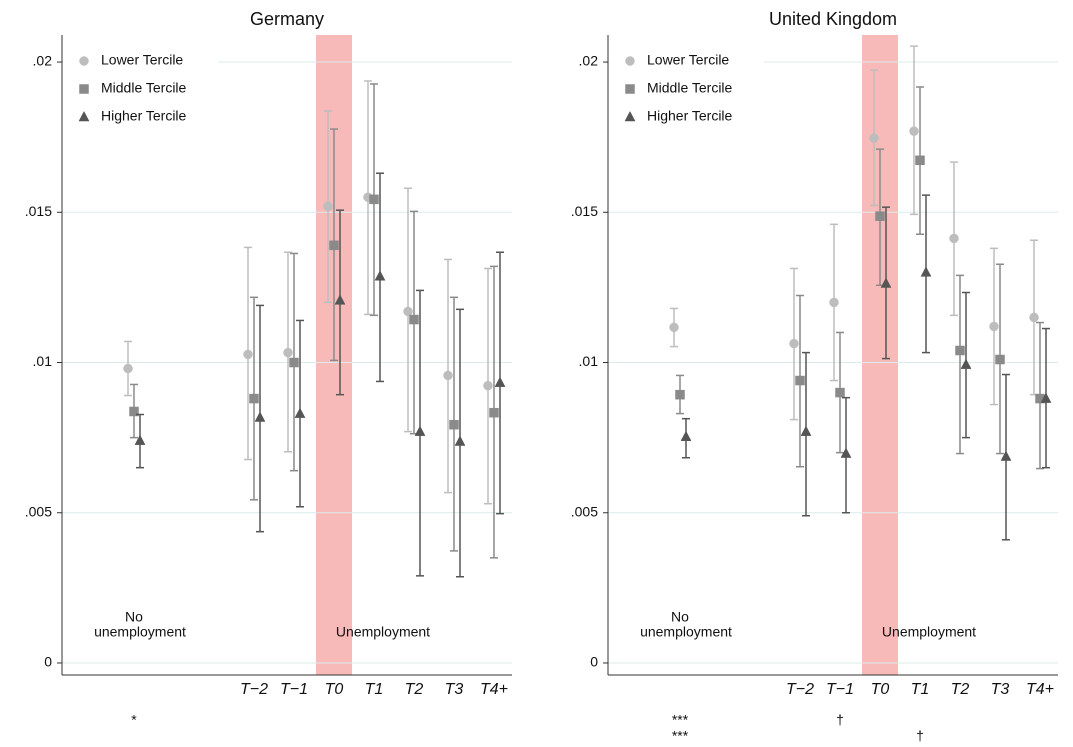  I want to click on chart-title: United Kingdom, so click(833, 19).